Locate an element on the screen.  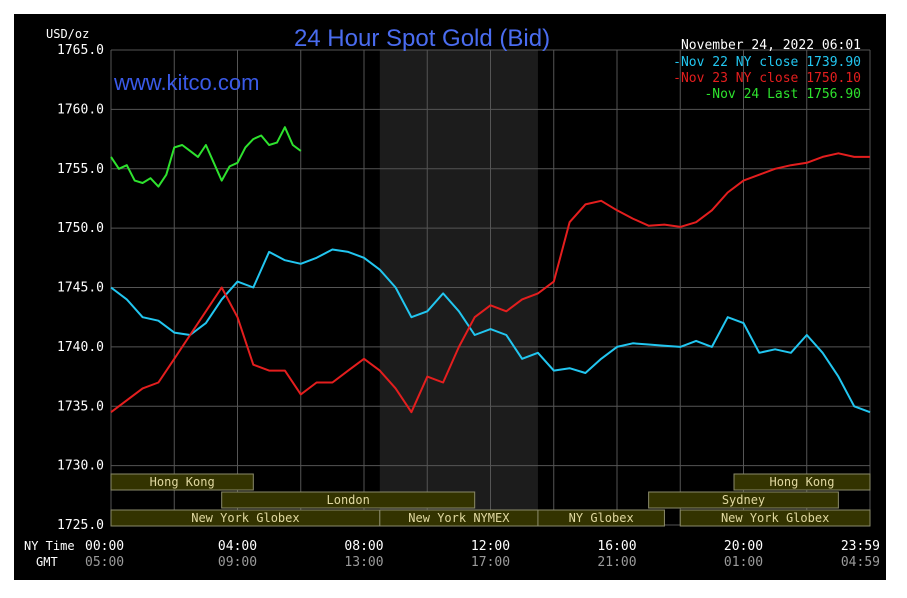
gmt-row-label: GMT is located at coordinates (47, 562).